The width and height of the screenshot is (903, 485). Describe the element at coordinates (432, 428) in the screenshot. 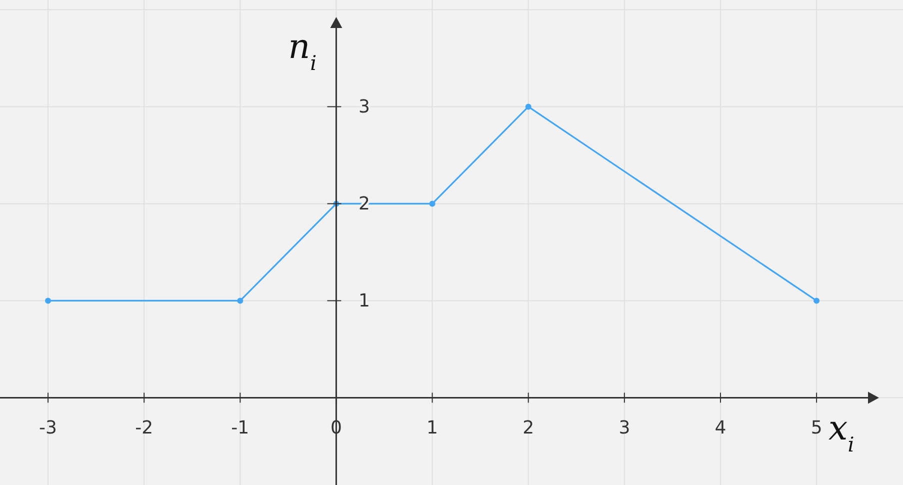

I see `x-tick-label: 1` at that location.